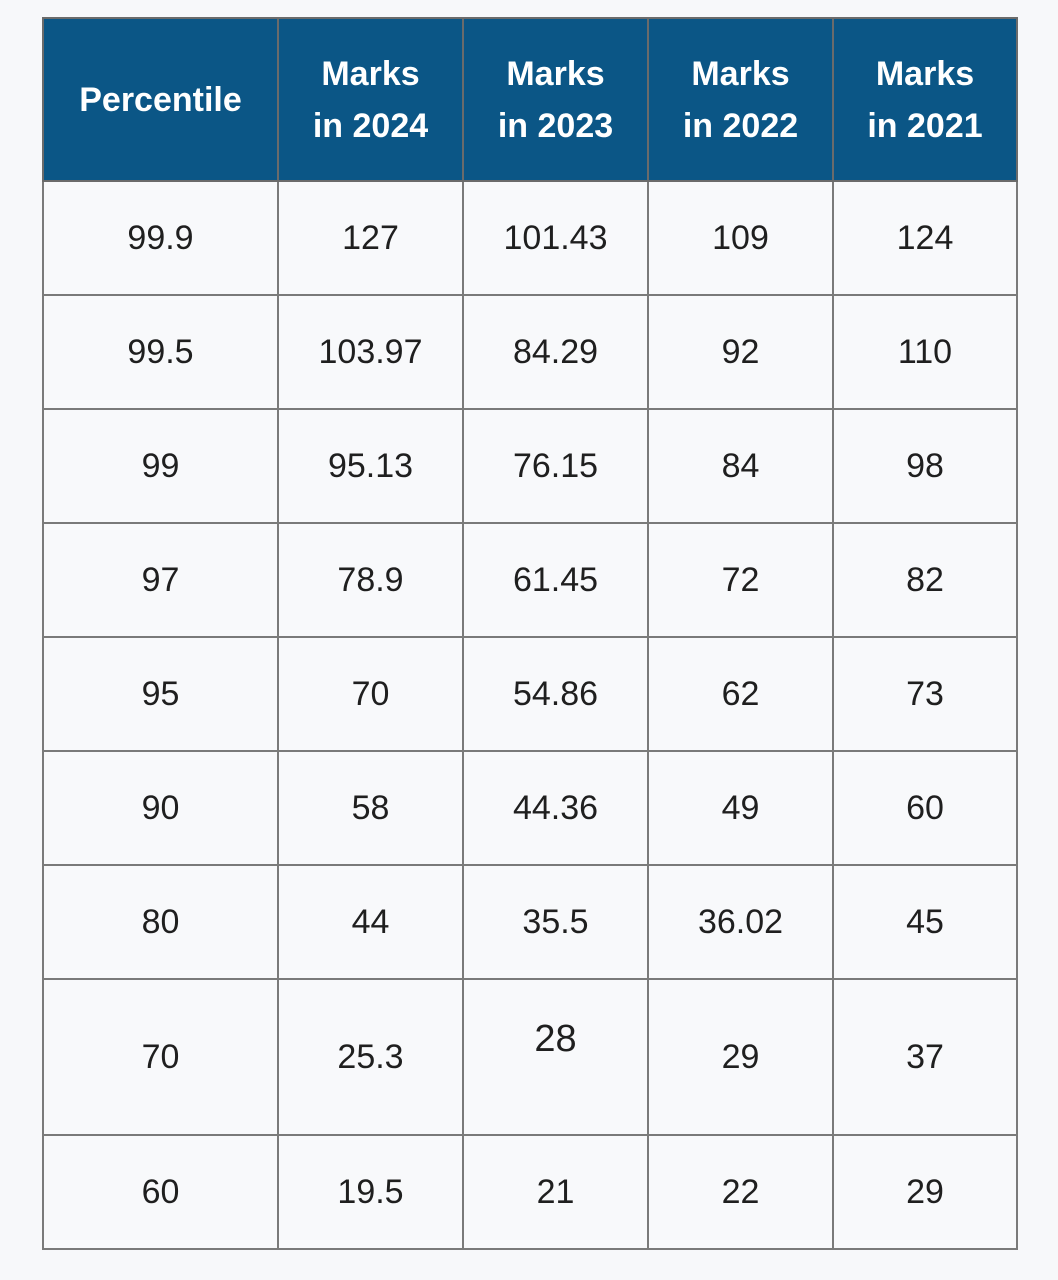 The image size is (1058, 1280). I want to click on cell-marks-2021: 45, so click(925, 922).